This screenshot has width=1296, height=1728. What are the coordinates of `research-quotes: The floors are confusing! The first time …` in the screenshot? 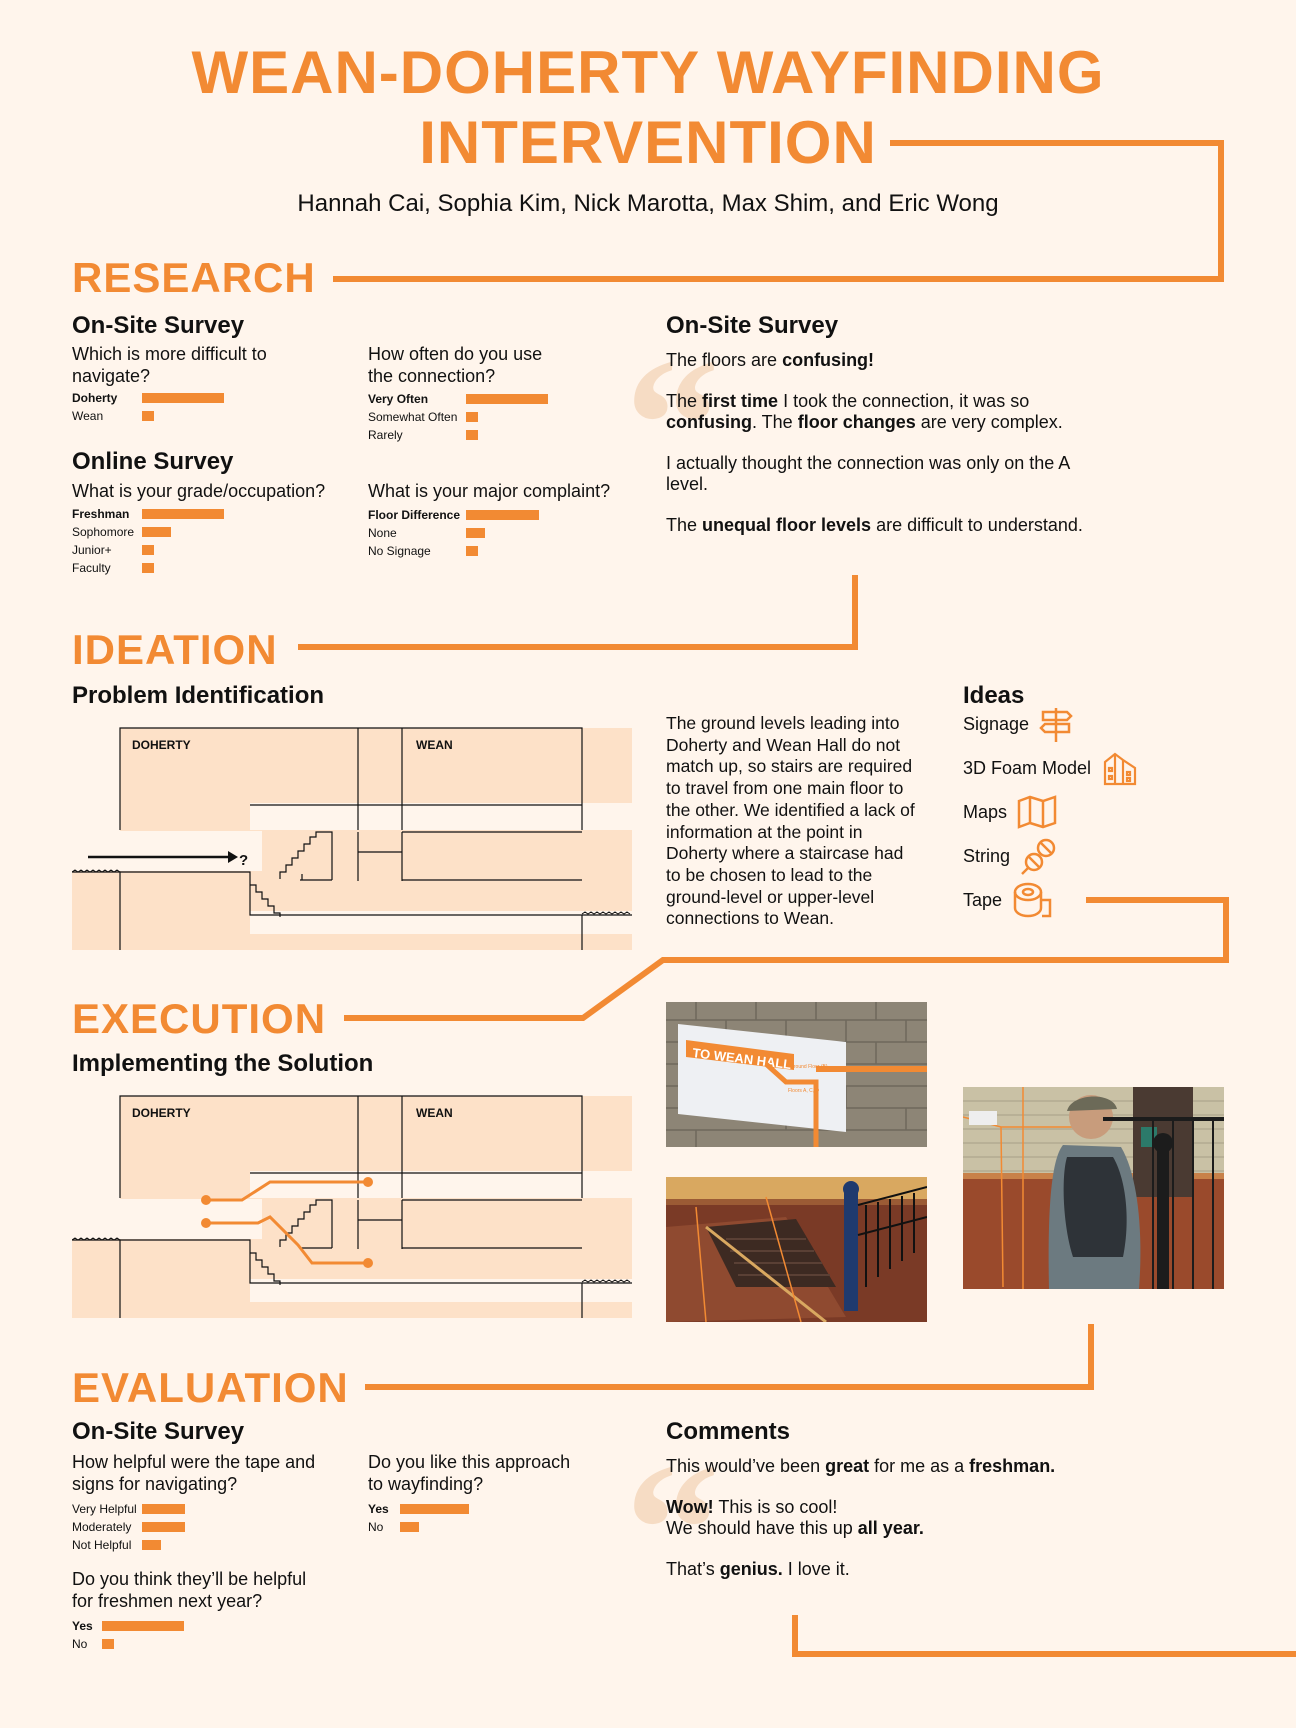 It's located at (886, 453).